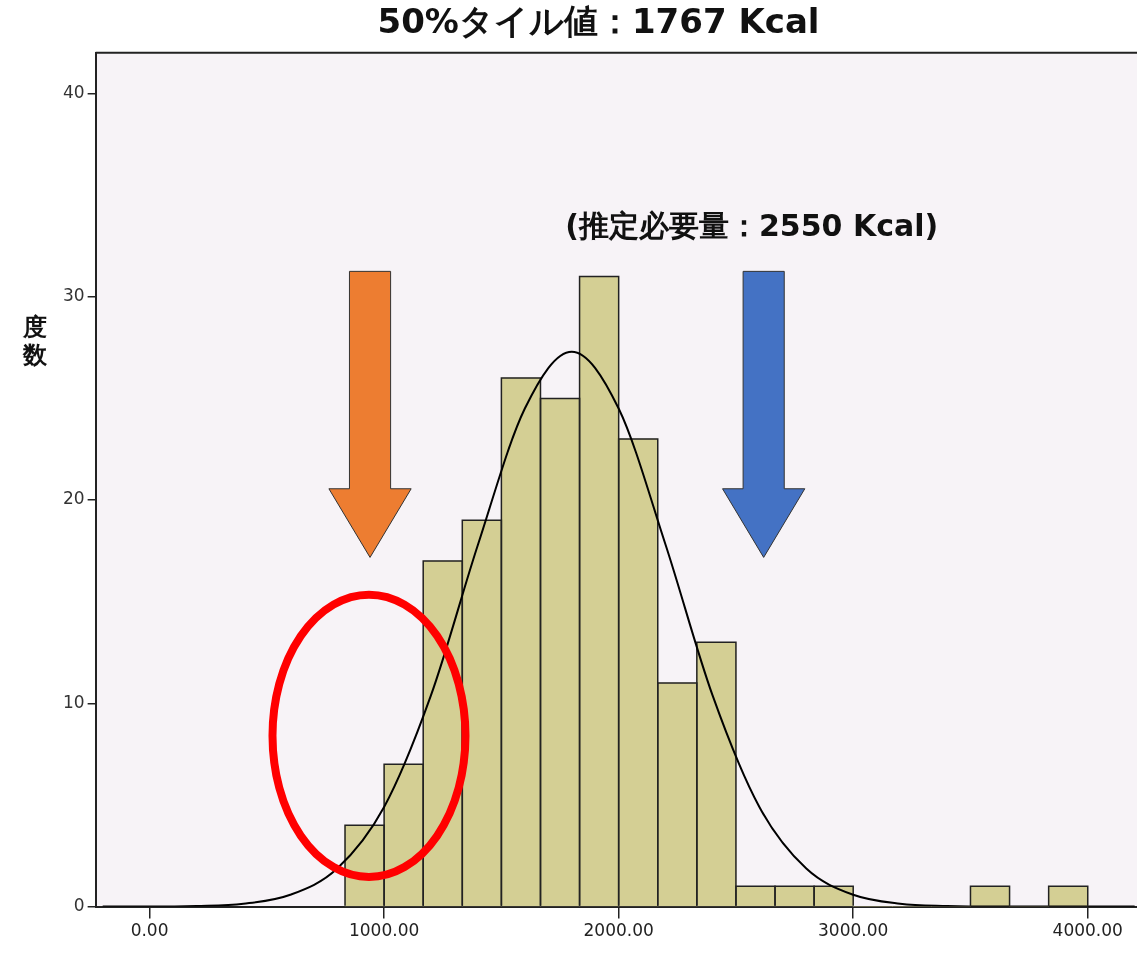 The image size is (1137, 965). Describe the element at coordinates (73, 498) in the screenshot. I see `y-tick-label: 20` at that location.